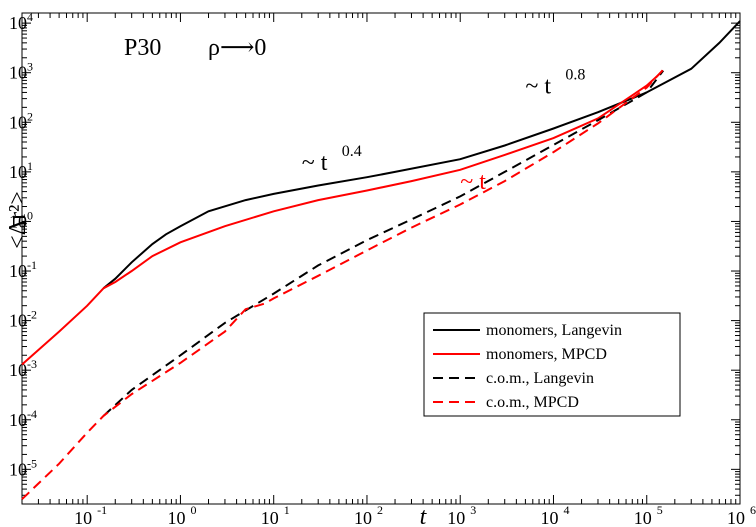 The image size is (756, 527). I want to click on legend-label-2: monomers, MPCD, so click(546, 354).